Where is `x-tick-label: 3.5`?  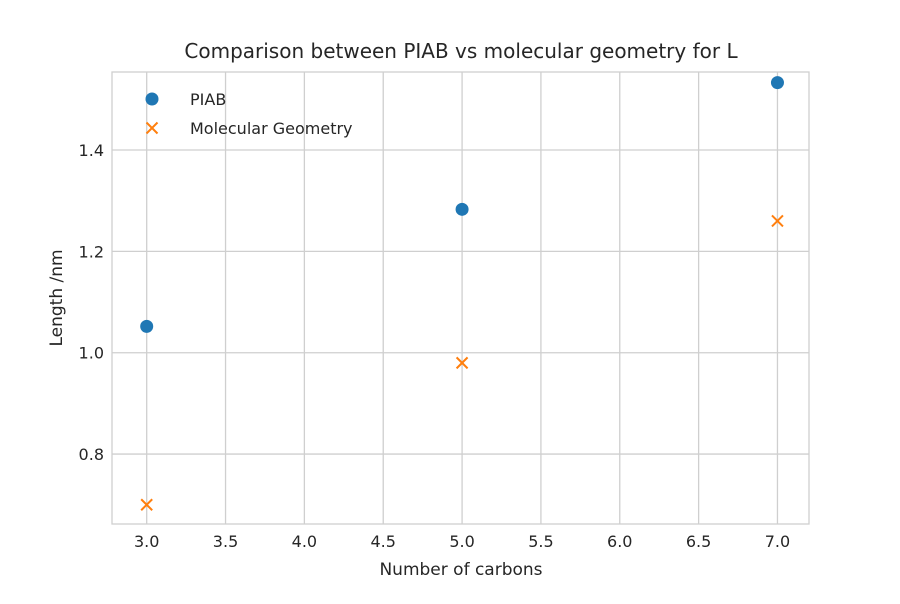 x-tick-label: 3.5 is located at coordinates (225, 541).